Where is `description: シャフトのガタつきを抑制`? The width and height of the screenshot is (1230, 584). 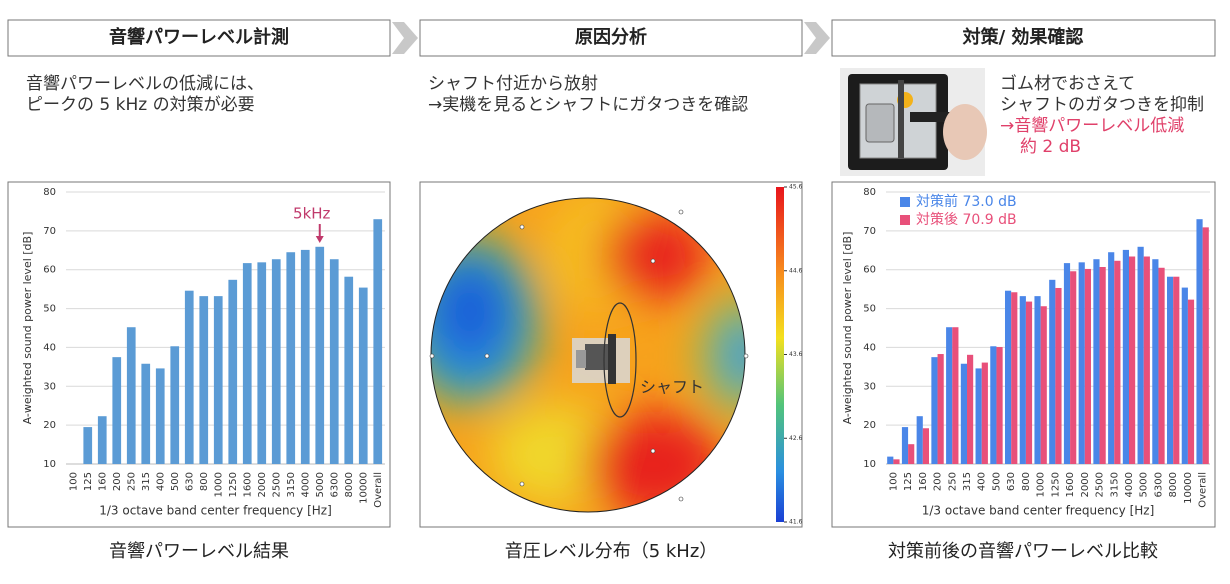 description: シャフトのガタつきを抑制 is located at coordinates (1102, 105).